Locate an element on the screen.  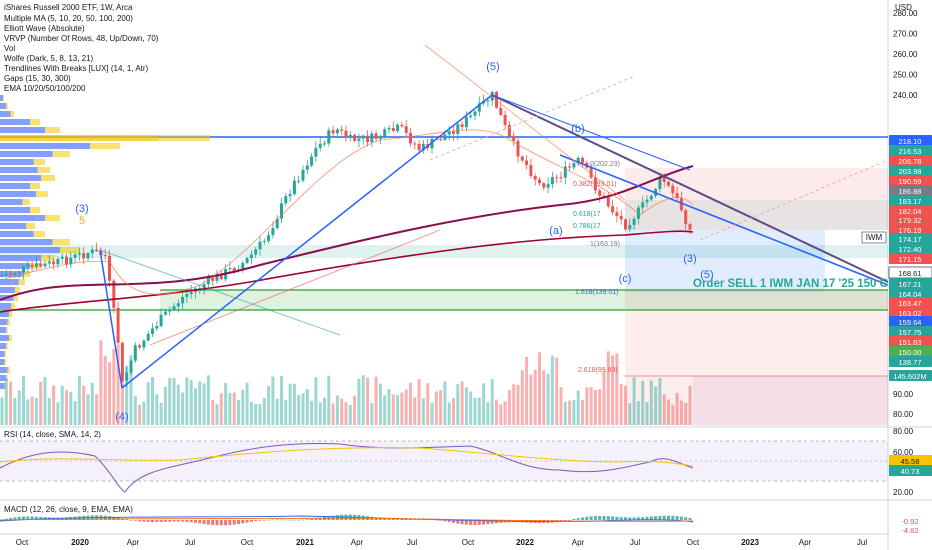
fib-label: 1(163.19) is located at coordinates (605, 244).